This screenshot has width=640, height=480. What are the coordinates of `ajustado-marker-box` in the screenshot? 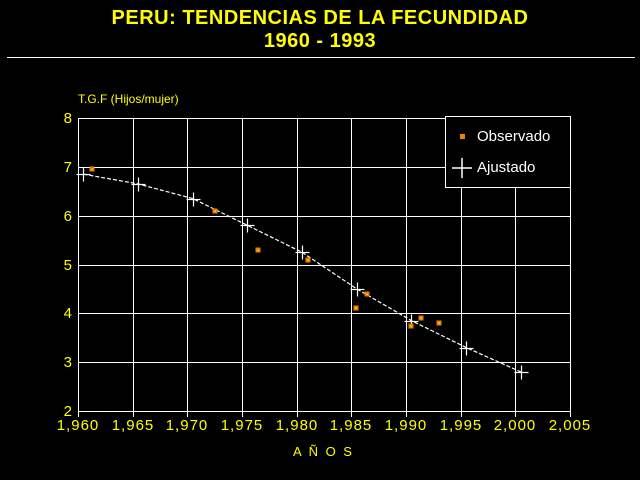 It's located at (462, 168).